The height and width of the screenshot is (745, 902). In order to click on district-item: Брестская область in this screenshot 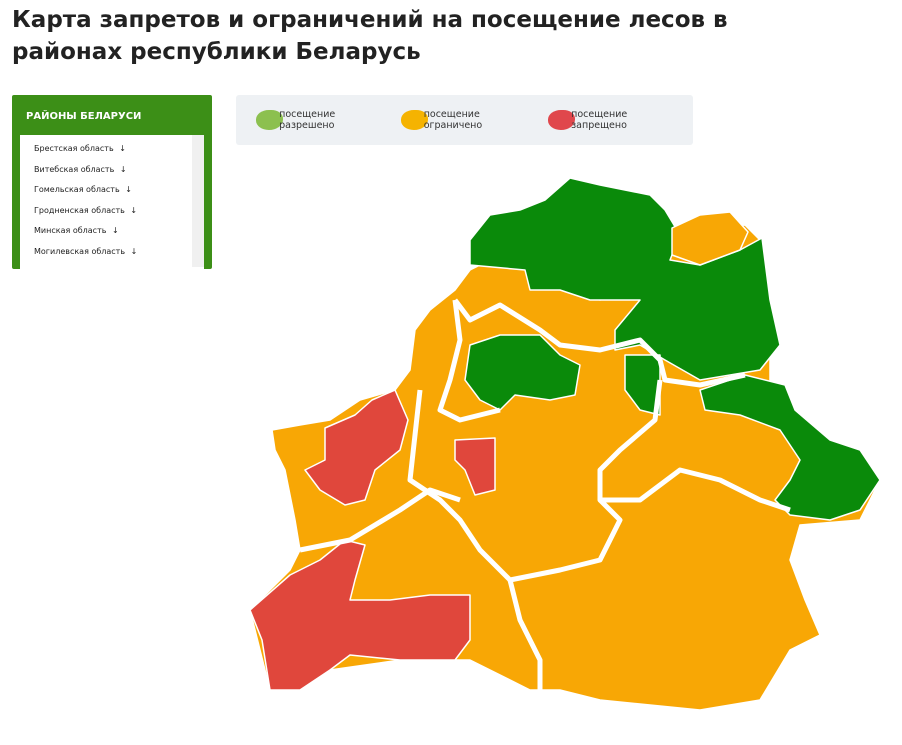, I will do `click(119, 149)`.